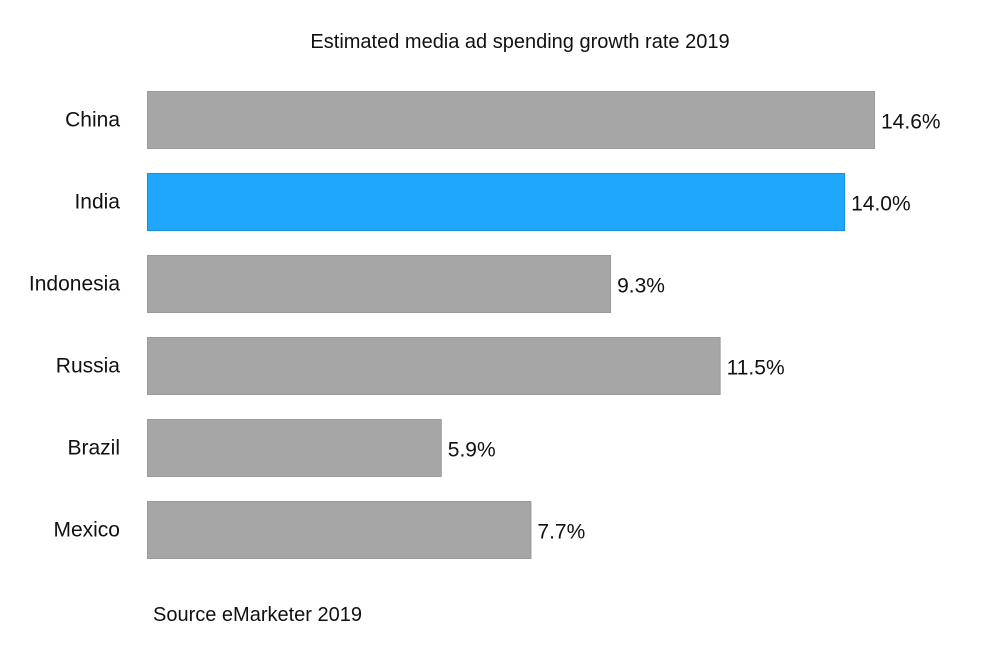  I want to click on category-label: Mexico, so click(86, 530).